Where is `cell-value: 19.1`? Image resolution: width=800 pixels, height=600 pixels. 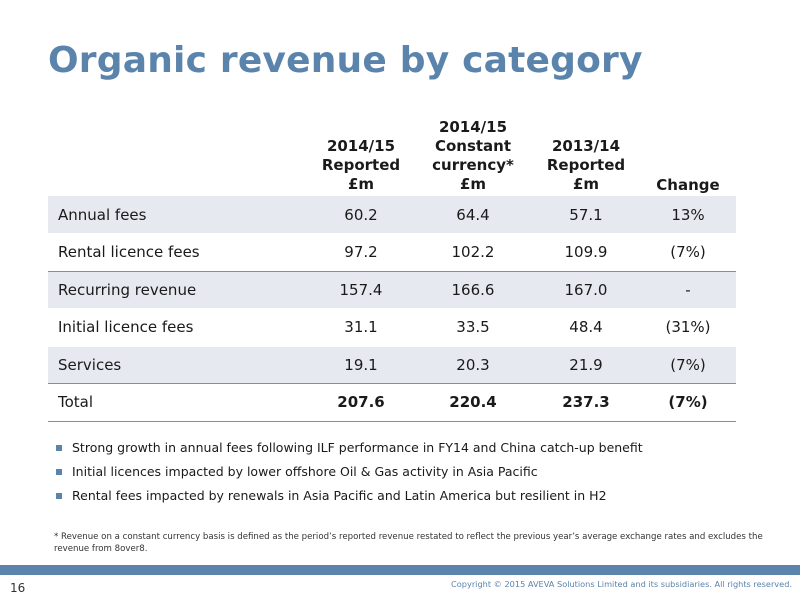
cell-value: 19.1 is located at coordinates (361, 365).